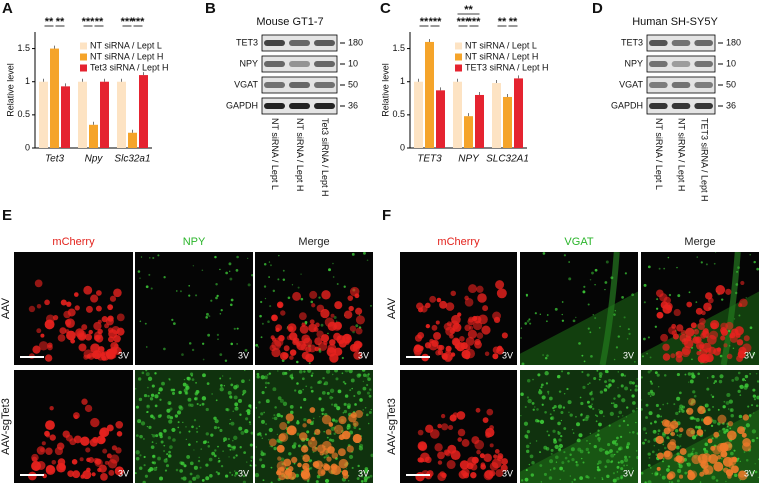 The height and width of the screenshot is (483, 762). Describe the element at coordinates (398, 48) in the screenshot. I see `y-tick-label: 1.5` at that location.